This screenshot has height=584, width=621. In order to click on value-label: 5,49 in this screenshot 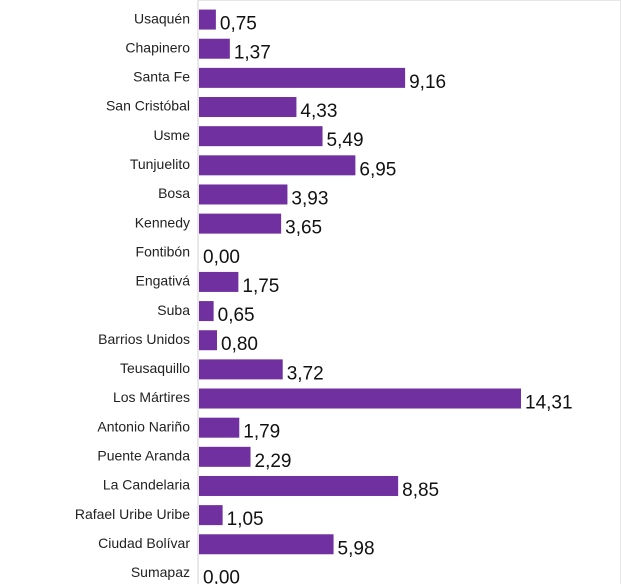, I will do `click(345, 140)`.